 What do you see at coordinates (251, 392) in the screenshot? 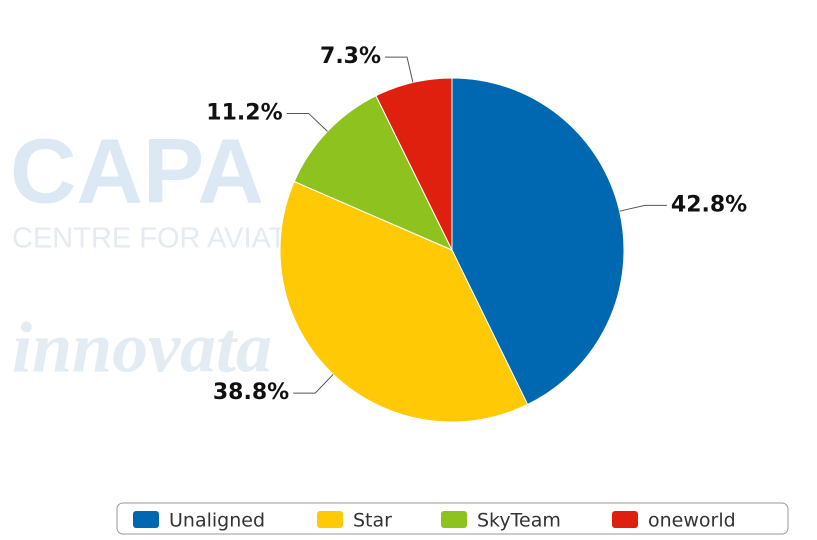
I see `data-label: 38.8%` at bounding box center [251, 392].